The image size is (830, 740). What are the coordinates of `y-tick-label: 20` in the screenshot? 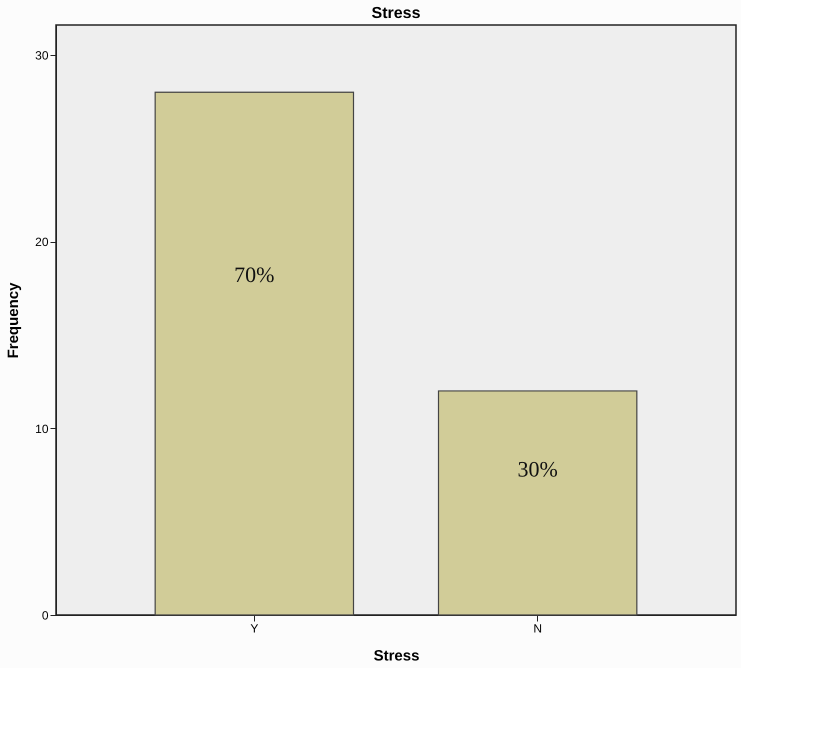 It's located at (42, 242).